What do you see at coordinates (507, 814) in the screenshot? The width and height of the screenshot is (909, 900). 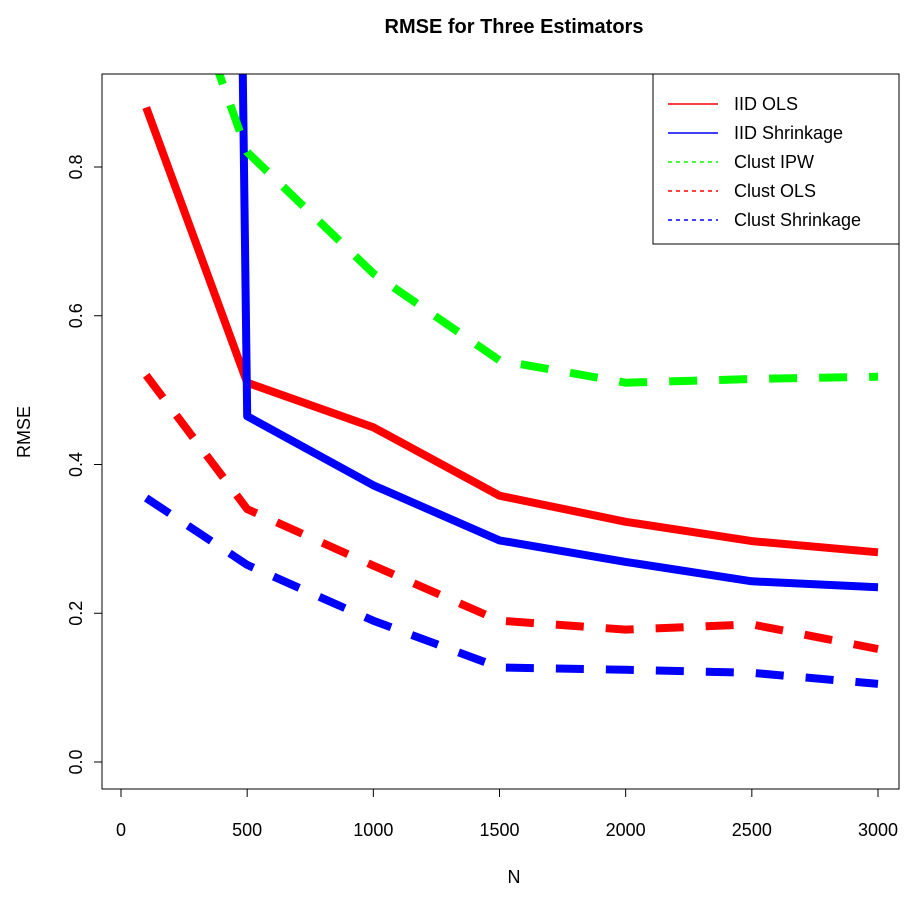 I see `x-axis: 0 500 1000 1500 2000 2500 3000` at bounding box center [507, 814].